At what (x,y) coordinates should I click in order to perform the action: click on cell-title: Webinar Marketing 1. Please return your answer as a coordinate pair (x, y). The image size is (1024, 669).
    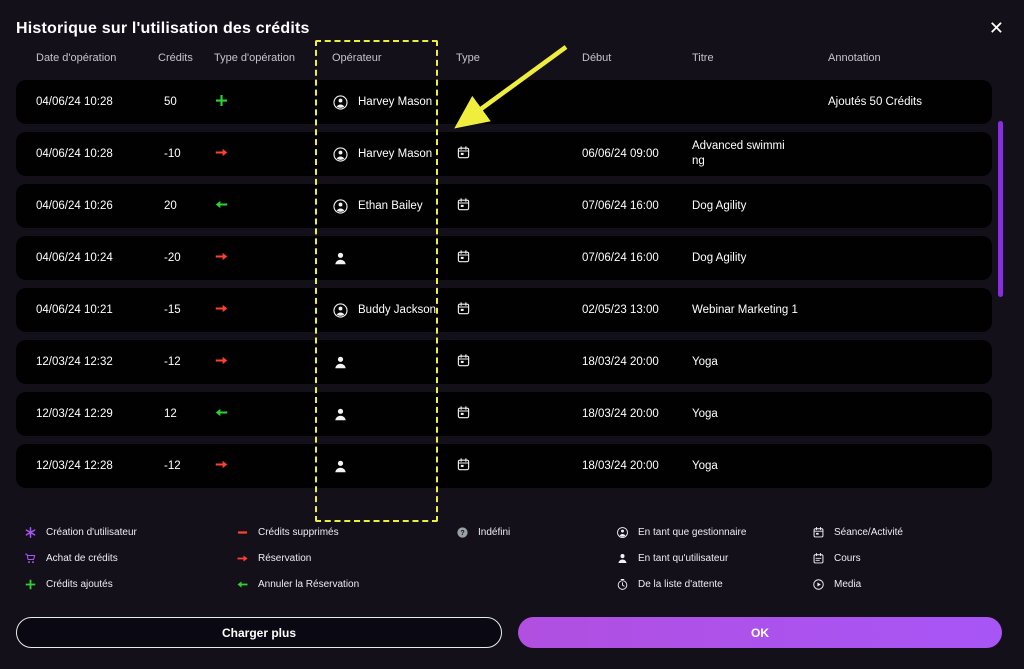
    Looking at the image, I should click on (751, 310).